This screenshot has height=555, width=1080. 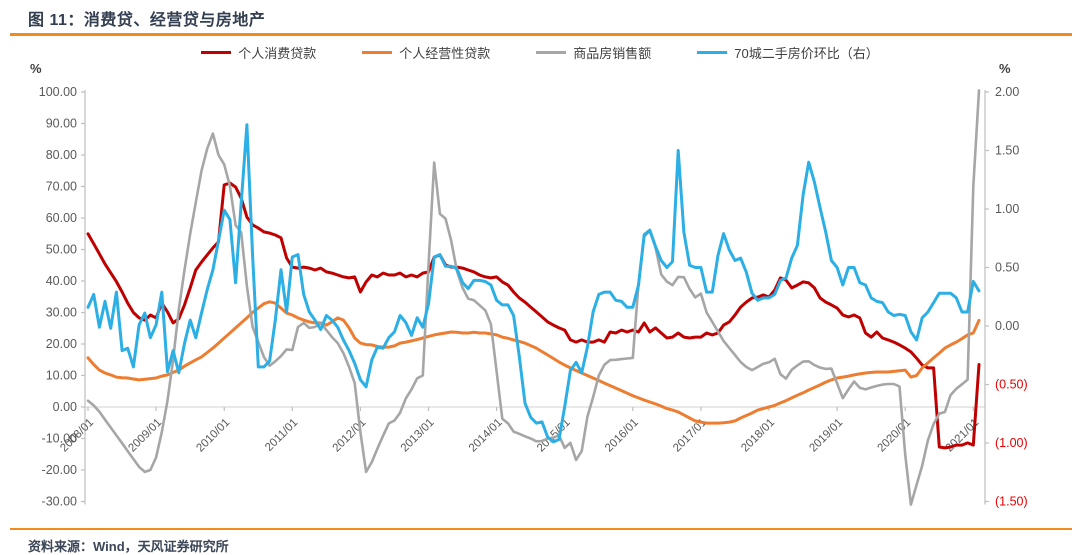 I want to click on left-axis-label: -30.00, so click(x=59, y=502).